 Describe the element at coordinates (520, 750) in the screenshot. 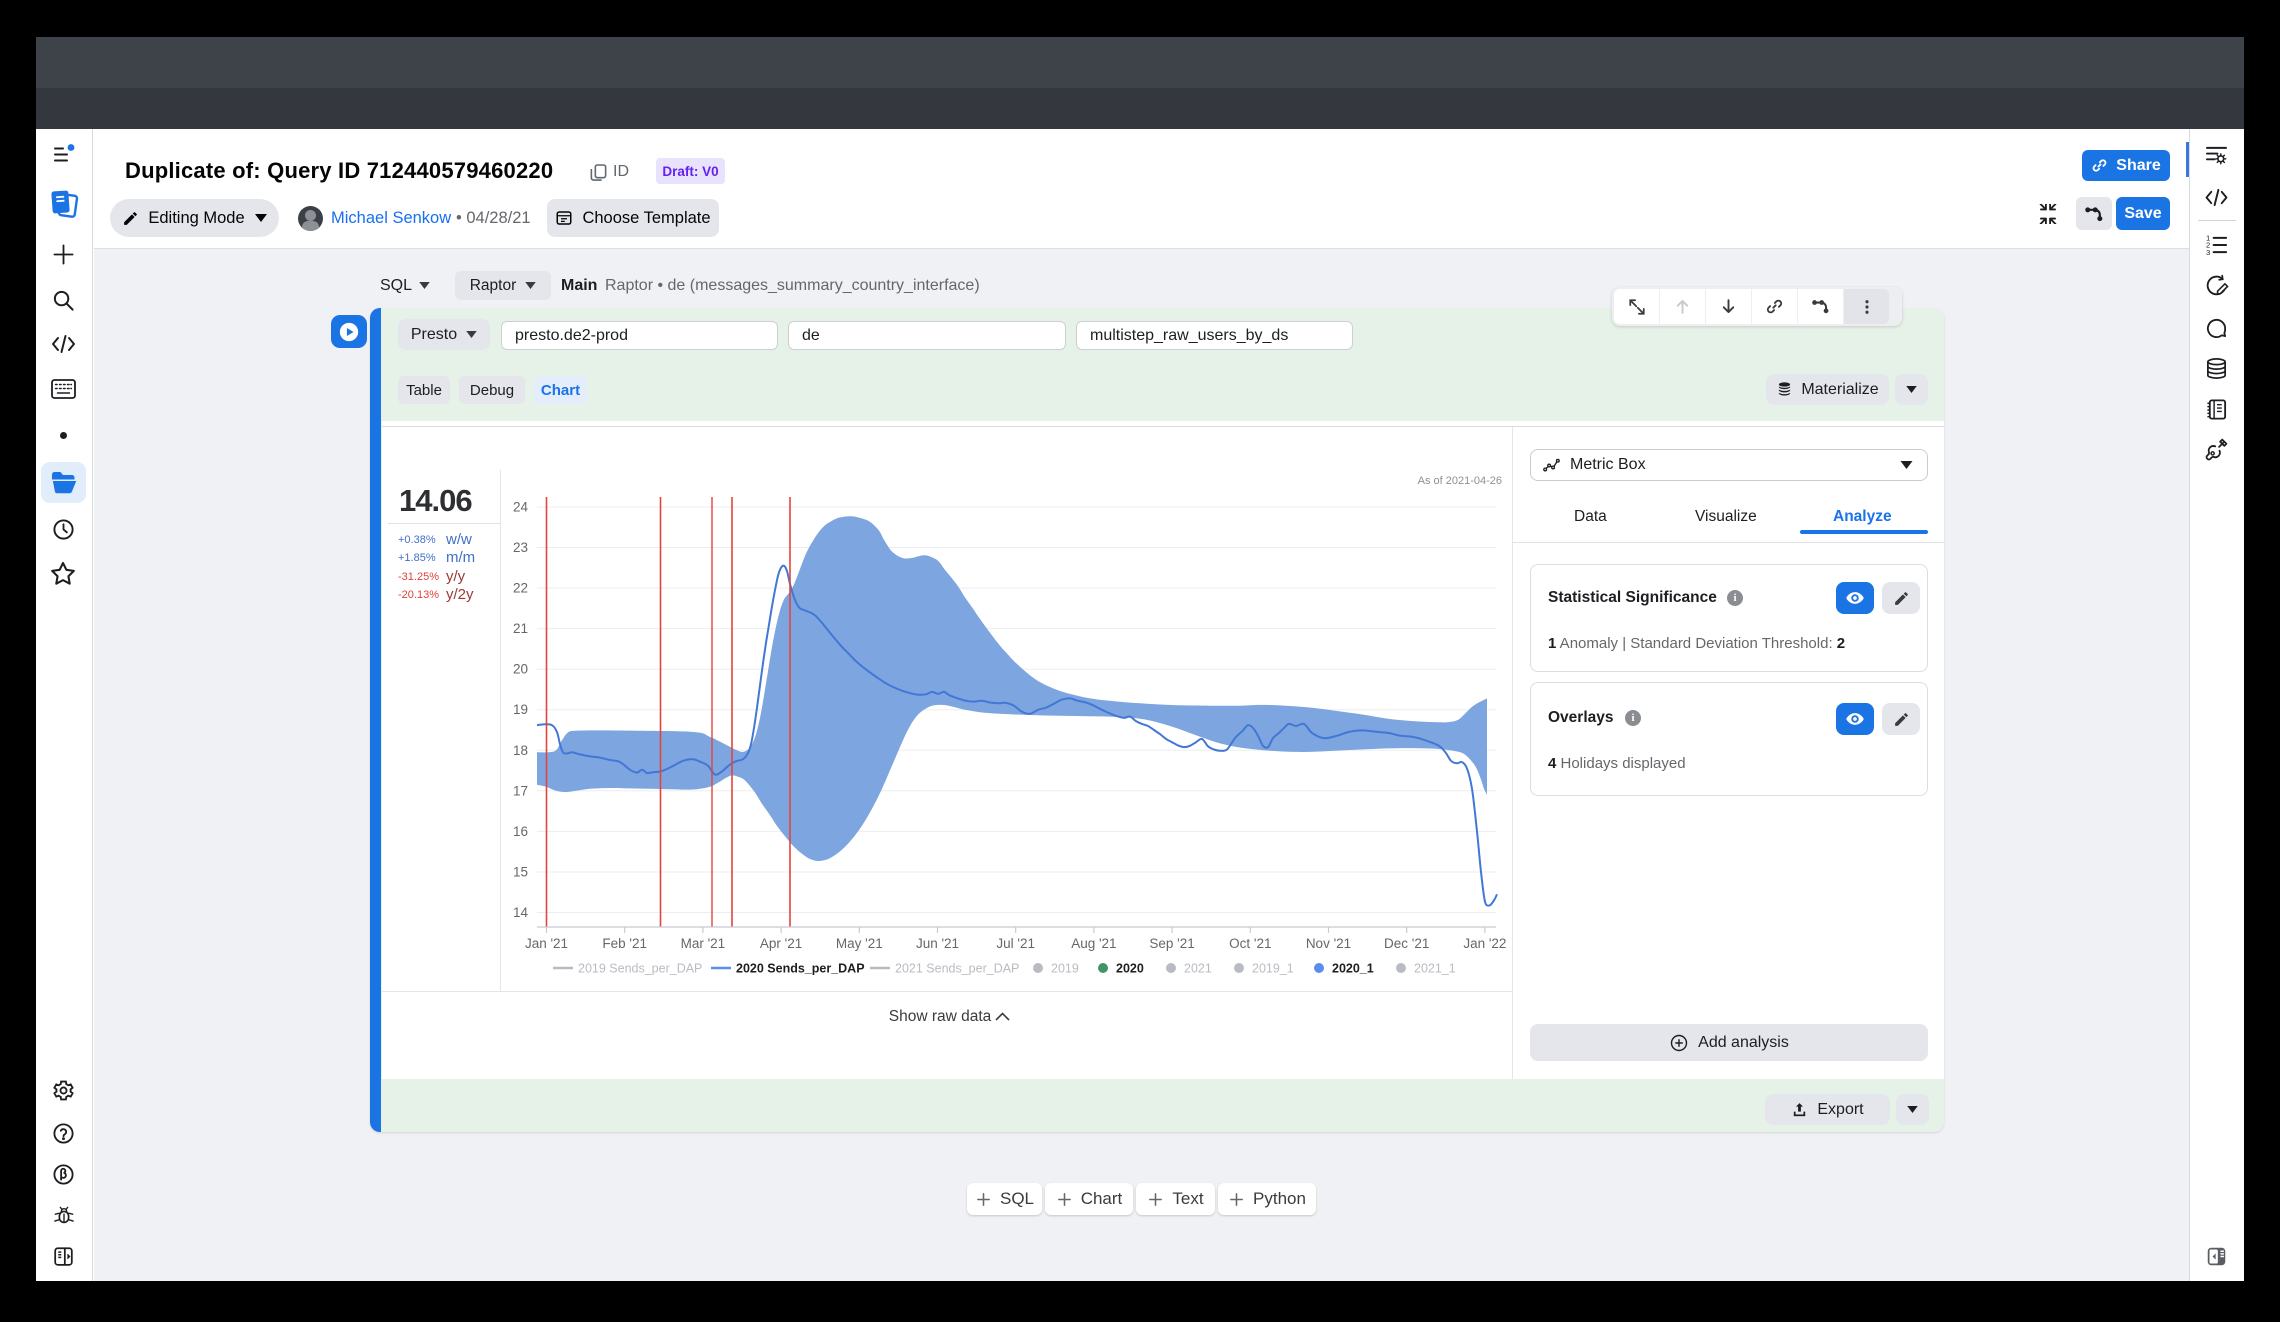

I see `svg-text: 18` at that location.